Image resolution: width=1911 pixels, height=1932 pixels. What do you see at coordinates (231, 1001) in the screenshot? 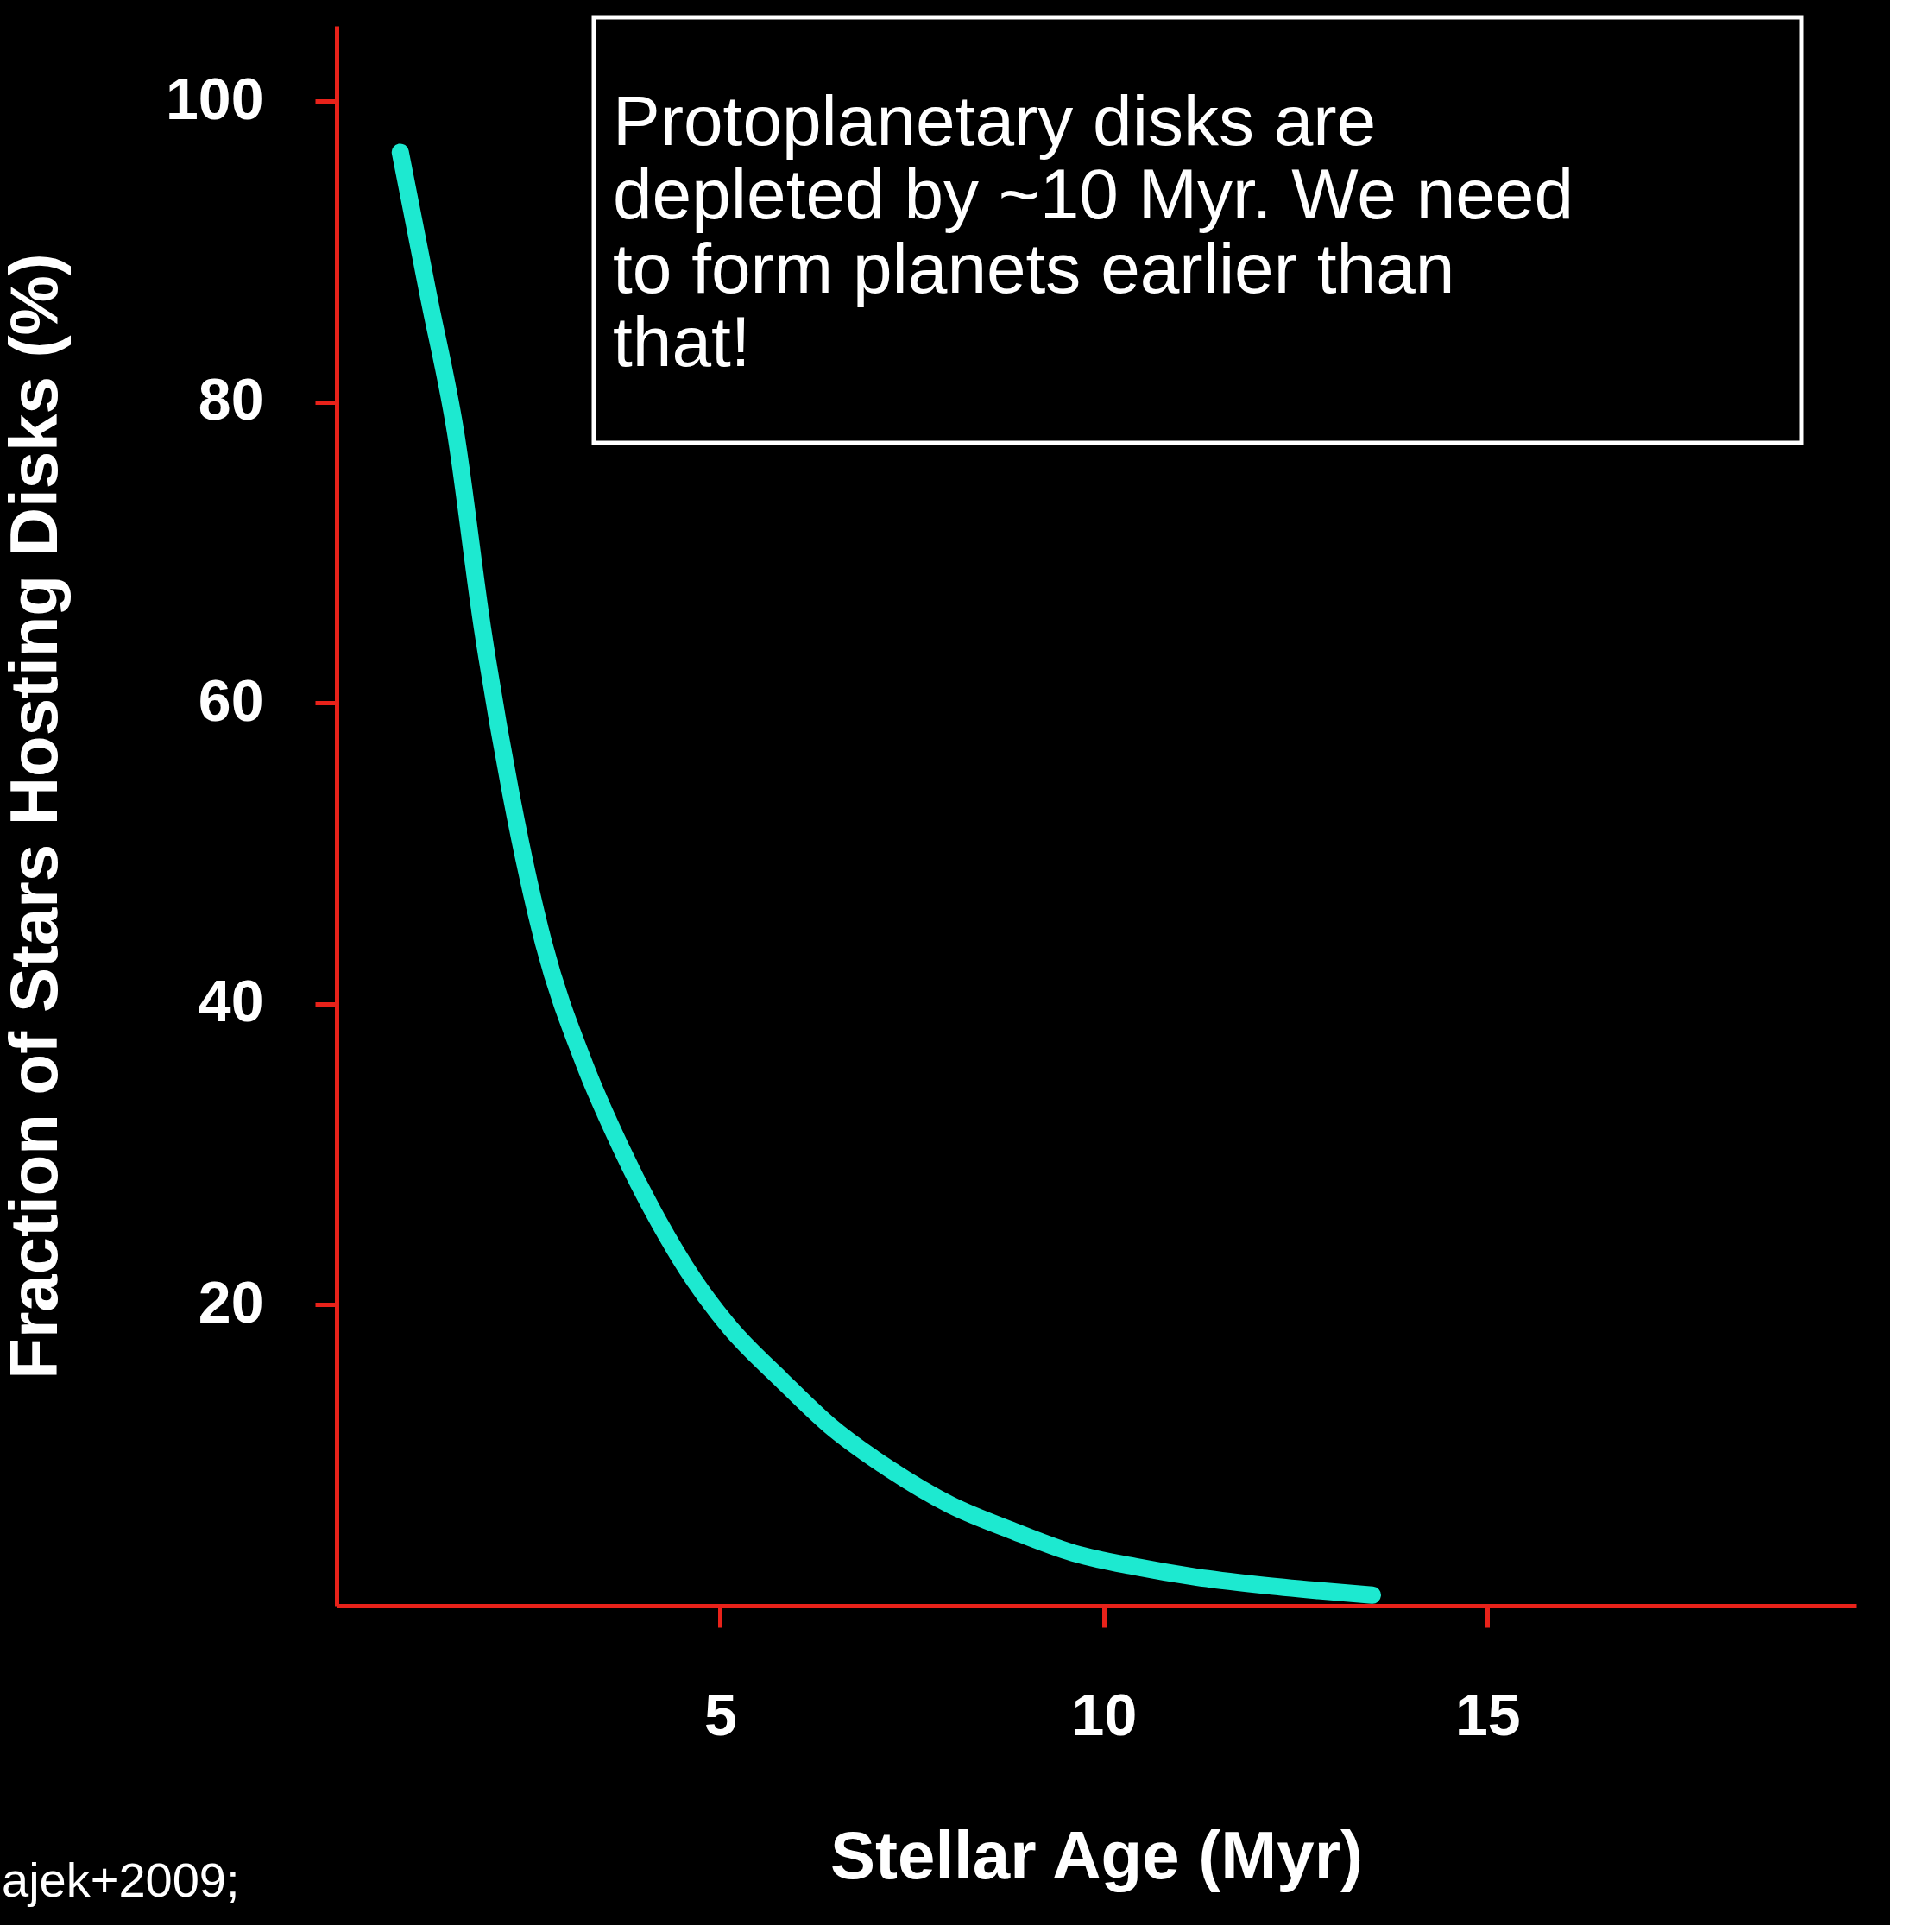
I see `y-tick-label: 40` at bounding box center [231, 1001].